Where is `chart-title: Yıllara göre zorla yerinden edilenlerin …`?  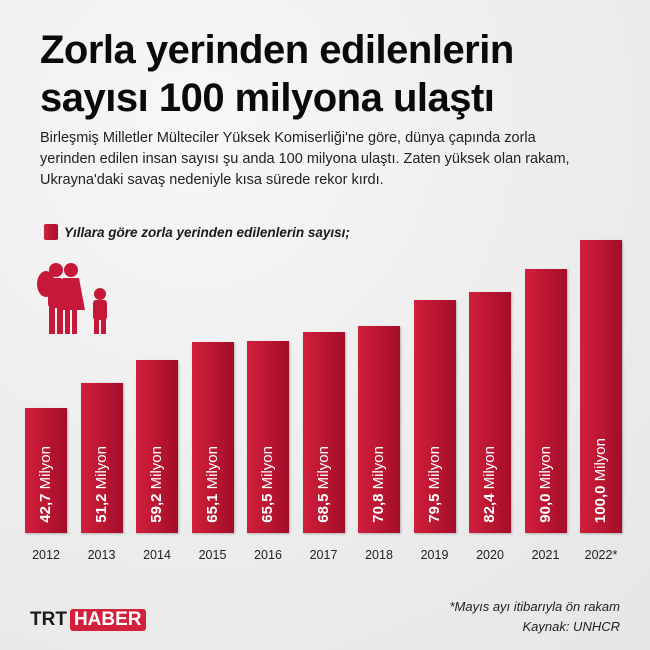 chart-title: Yıllara göre zorla yerinden edilenlerin … is located at coordinates (207, 232).